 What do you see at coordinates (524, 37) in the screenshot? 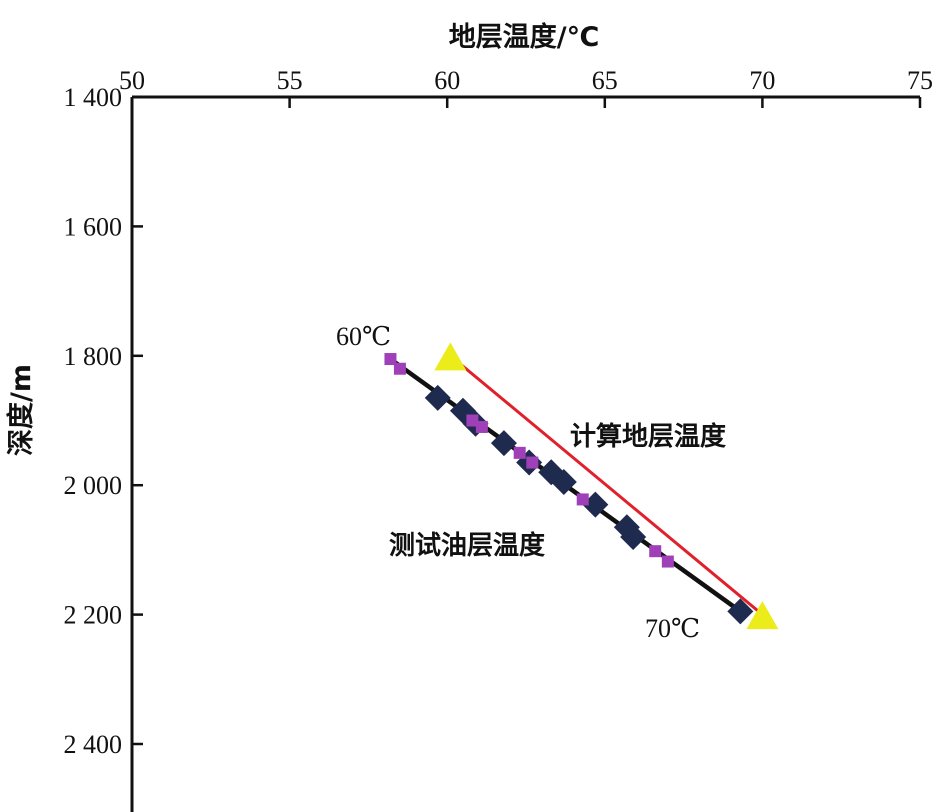
I see `x-axis-title: 地层温度/℃` at bounding box center [524, 37].